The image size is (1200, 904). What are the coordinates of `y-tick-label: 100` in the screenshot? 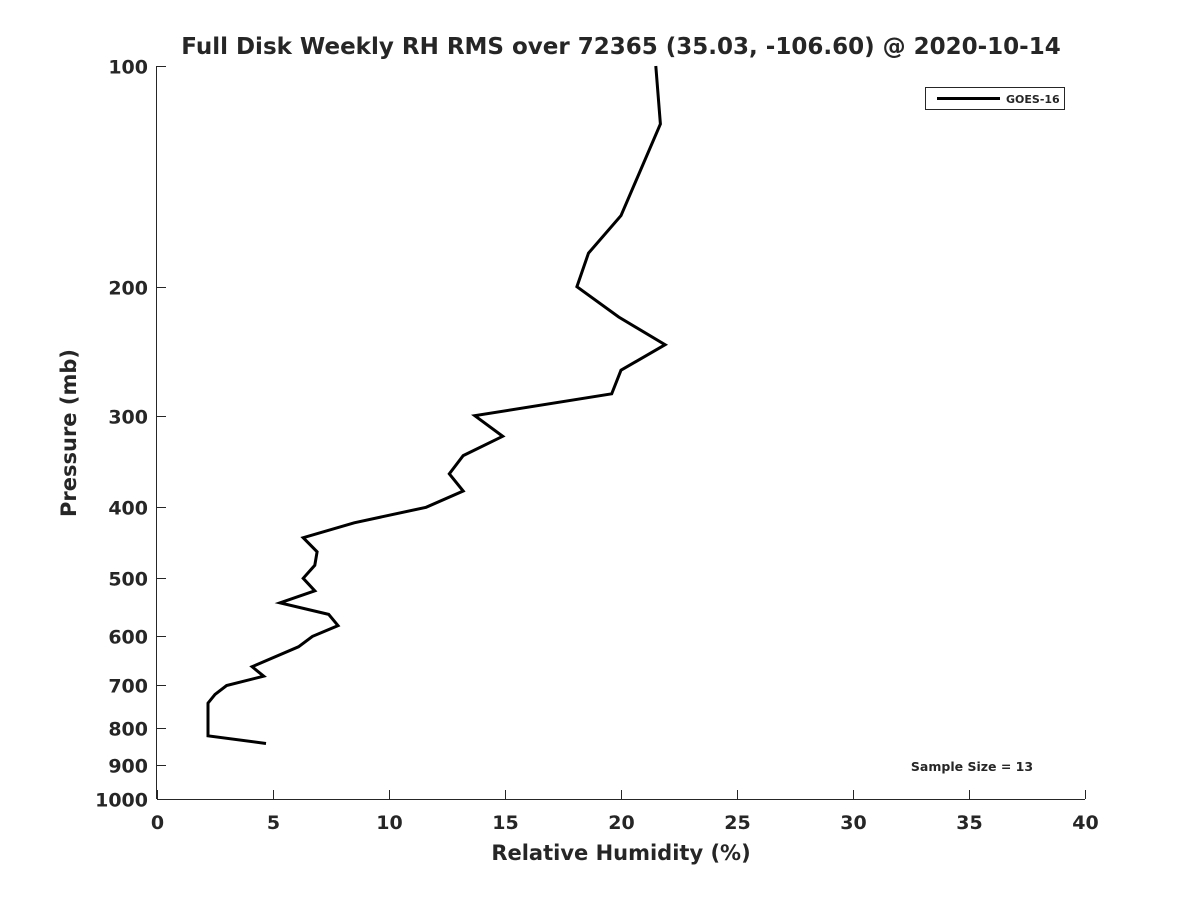 It's located at (128, 68).